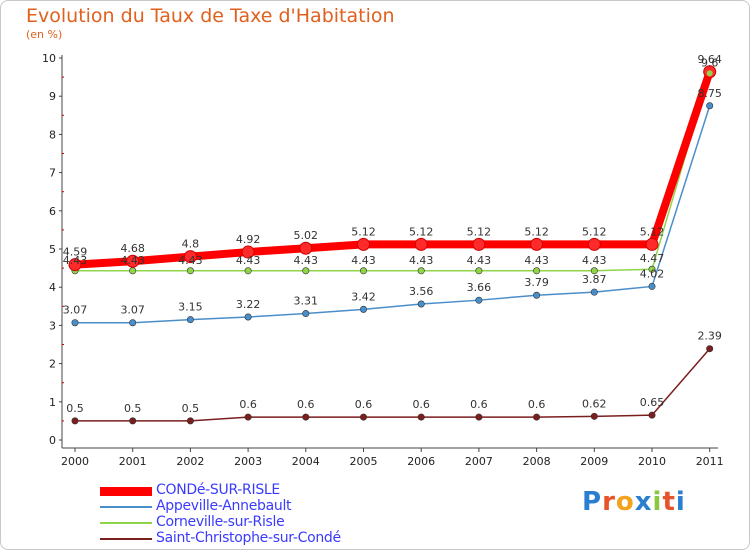  What do you see at coordinates (52, 211) in the screenshot?
I see `y-tick-label: 6` at bounding box center [52, 211].